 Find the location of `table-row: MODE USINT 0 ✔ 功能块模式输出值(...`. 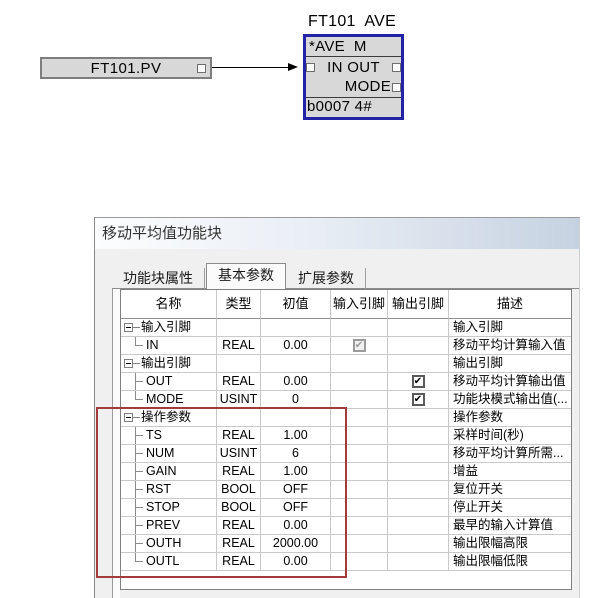

table-row: MODE USINT 0 ✔ 功能块模式输出值(... is located at coordinates (346, 400).